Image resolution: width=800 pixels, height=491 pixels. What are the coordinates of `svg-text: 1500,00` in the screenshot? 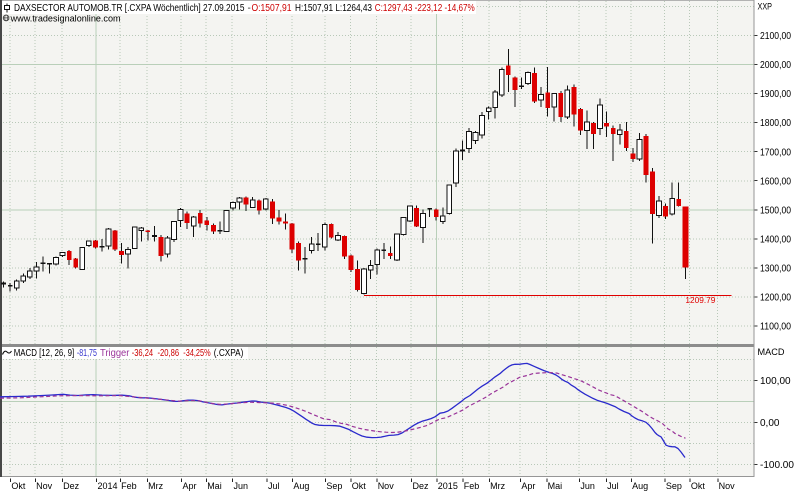 It's located at (775, 210).